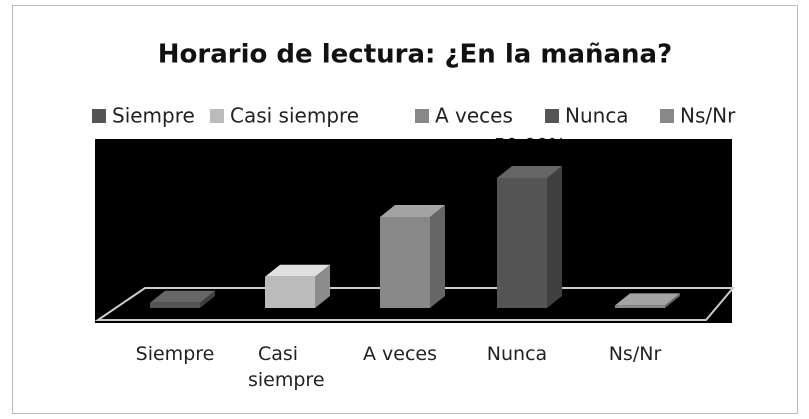  Describe the element at coordinates (708, 116) in the screenshot. I see `legend-label: Ns/Nr` at that location.